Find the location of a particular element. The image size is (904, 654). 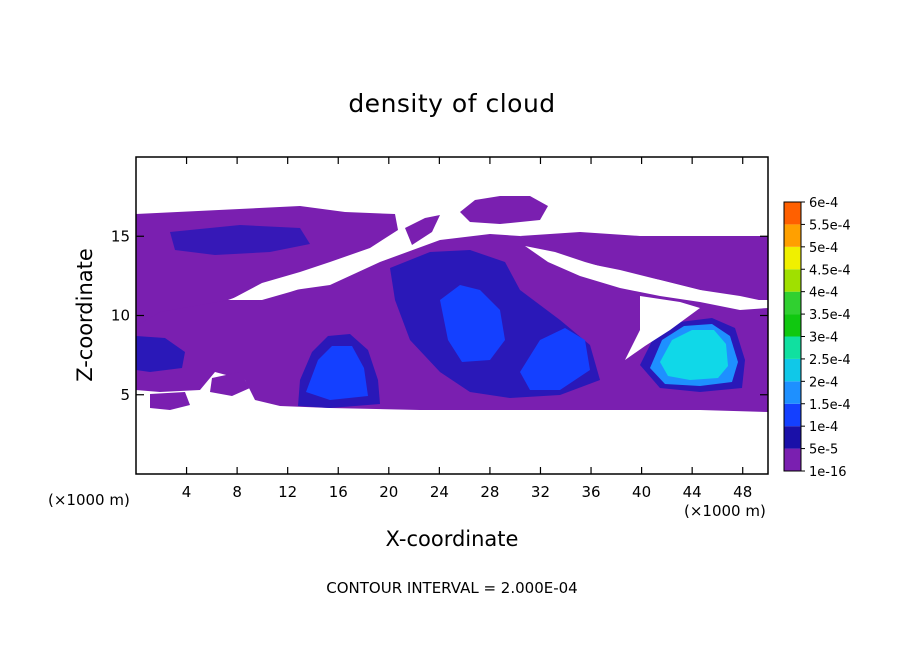

y-axis-tick-labels: 5 10 15 is located at coordinates (120, 315).